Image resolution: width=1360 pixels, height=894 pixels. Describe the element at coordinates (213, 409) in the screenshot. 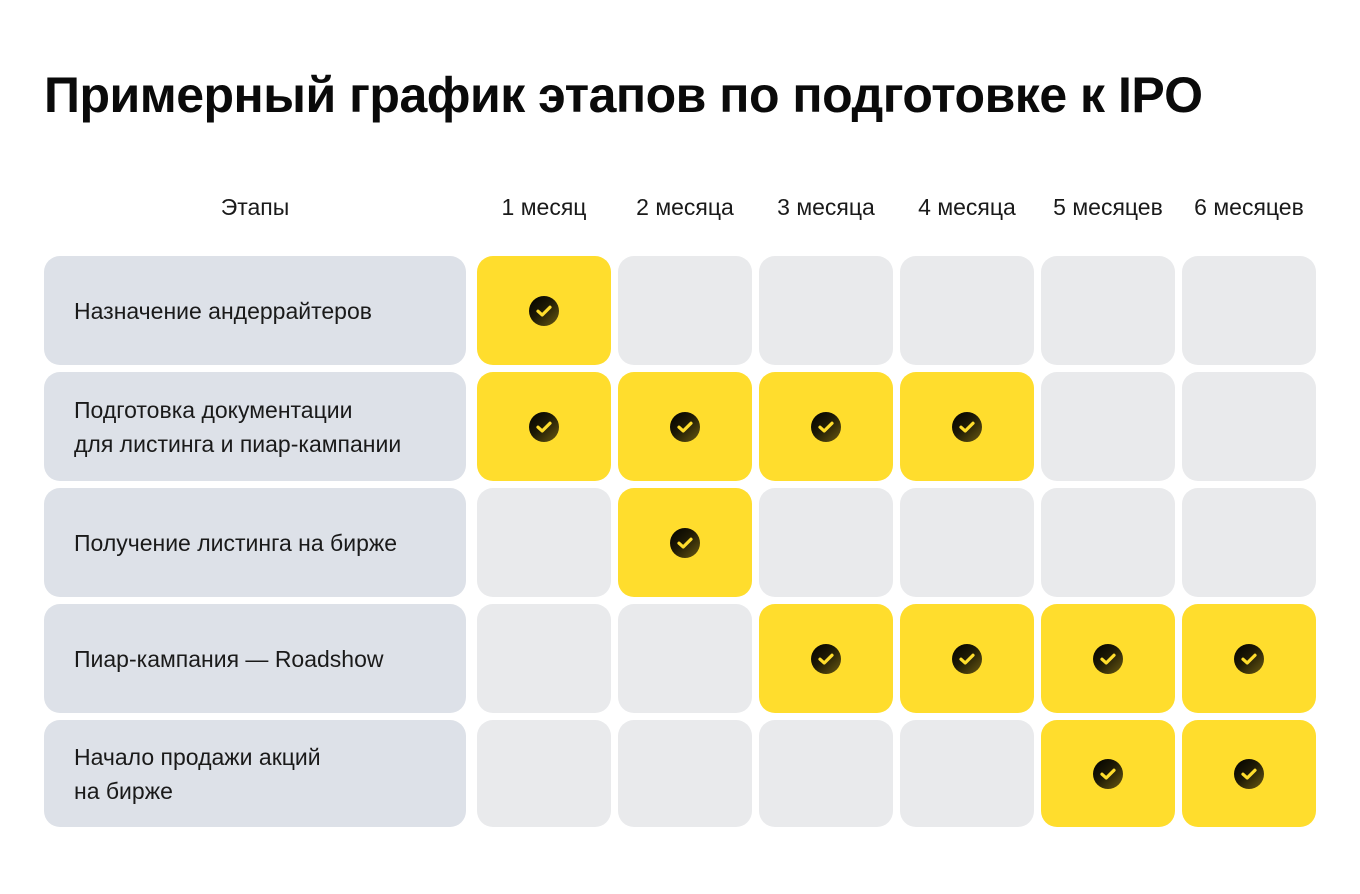

I see `stage-label-line: Подготовка документации` at that location.